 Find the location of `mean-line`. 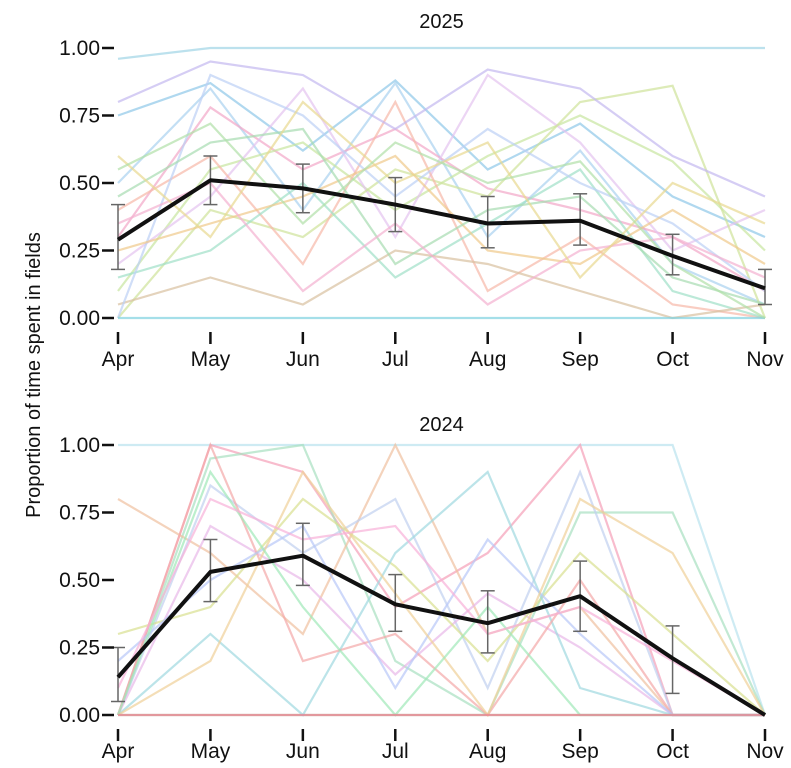

mean-line is located at coordinates (441, 234).